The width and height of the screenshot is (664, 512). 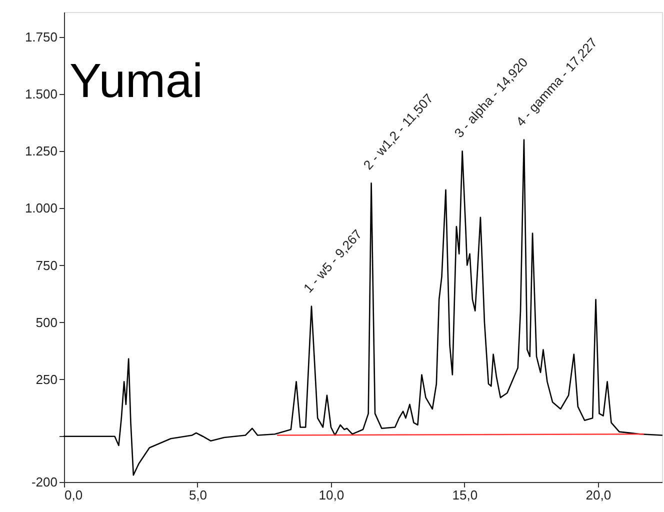 I want to click on x-tick-label: 10,0, so click(x=331, y=495).